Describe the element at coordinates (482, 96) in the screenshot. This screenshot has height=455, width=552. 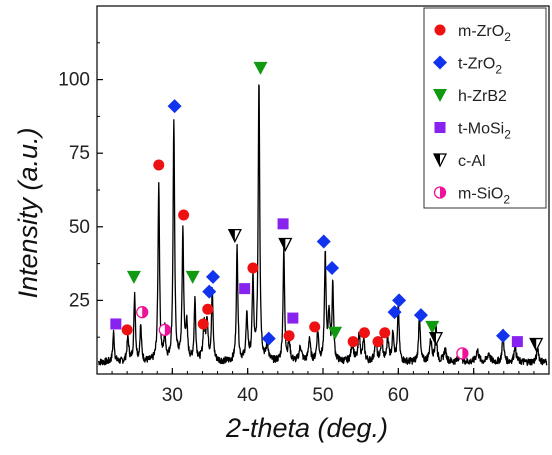
I see `legend-label: h-ZrB2` at that location.